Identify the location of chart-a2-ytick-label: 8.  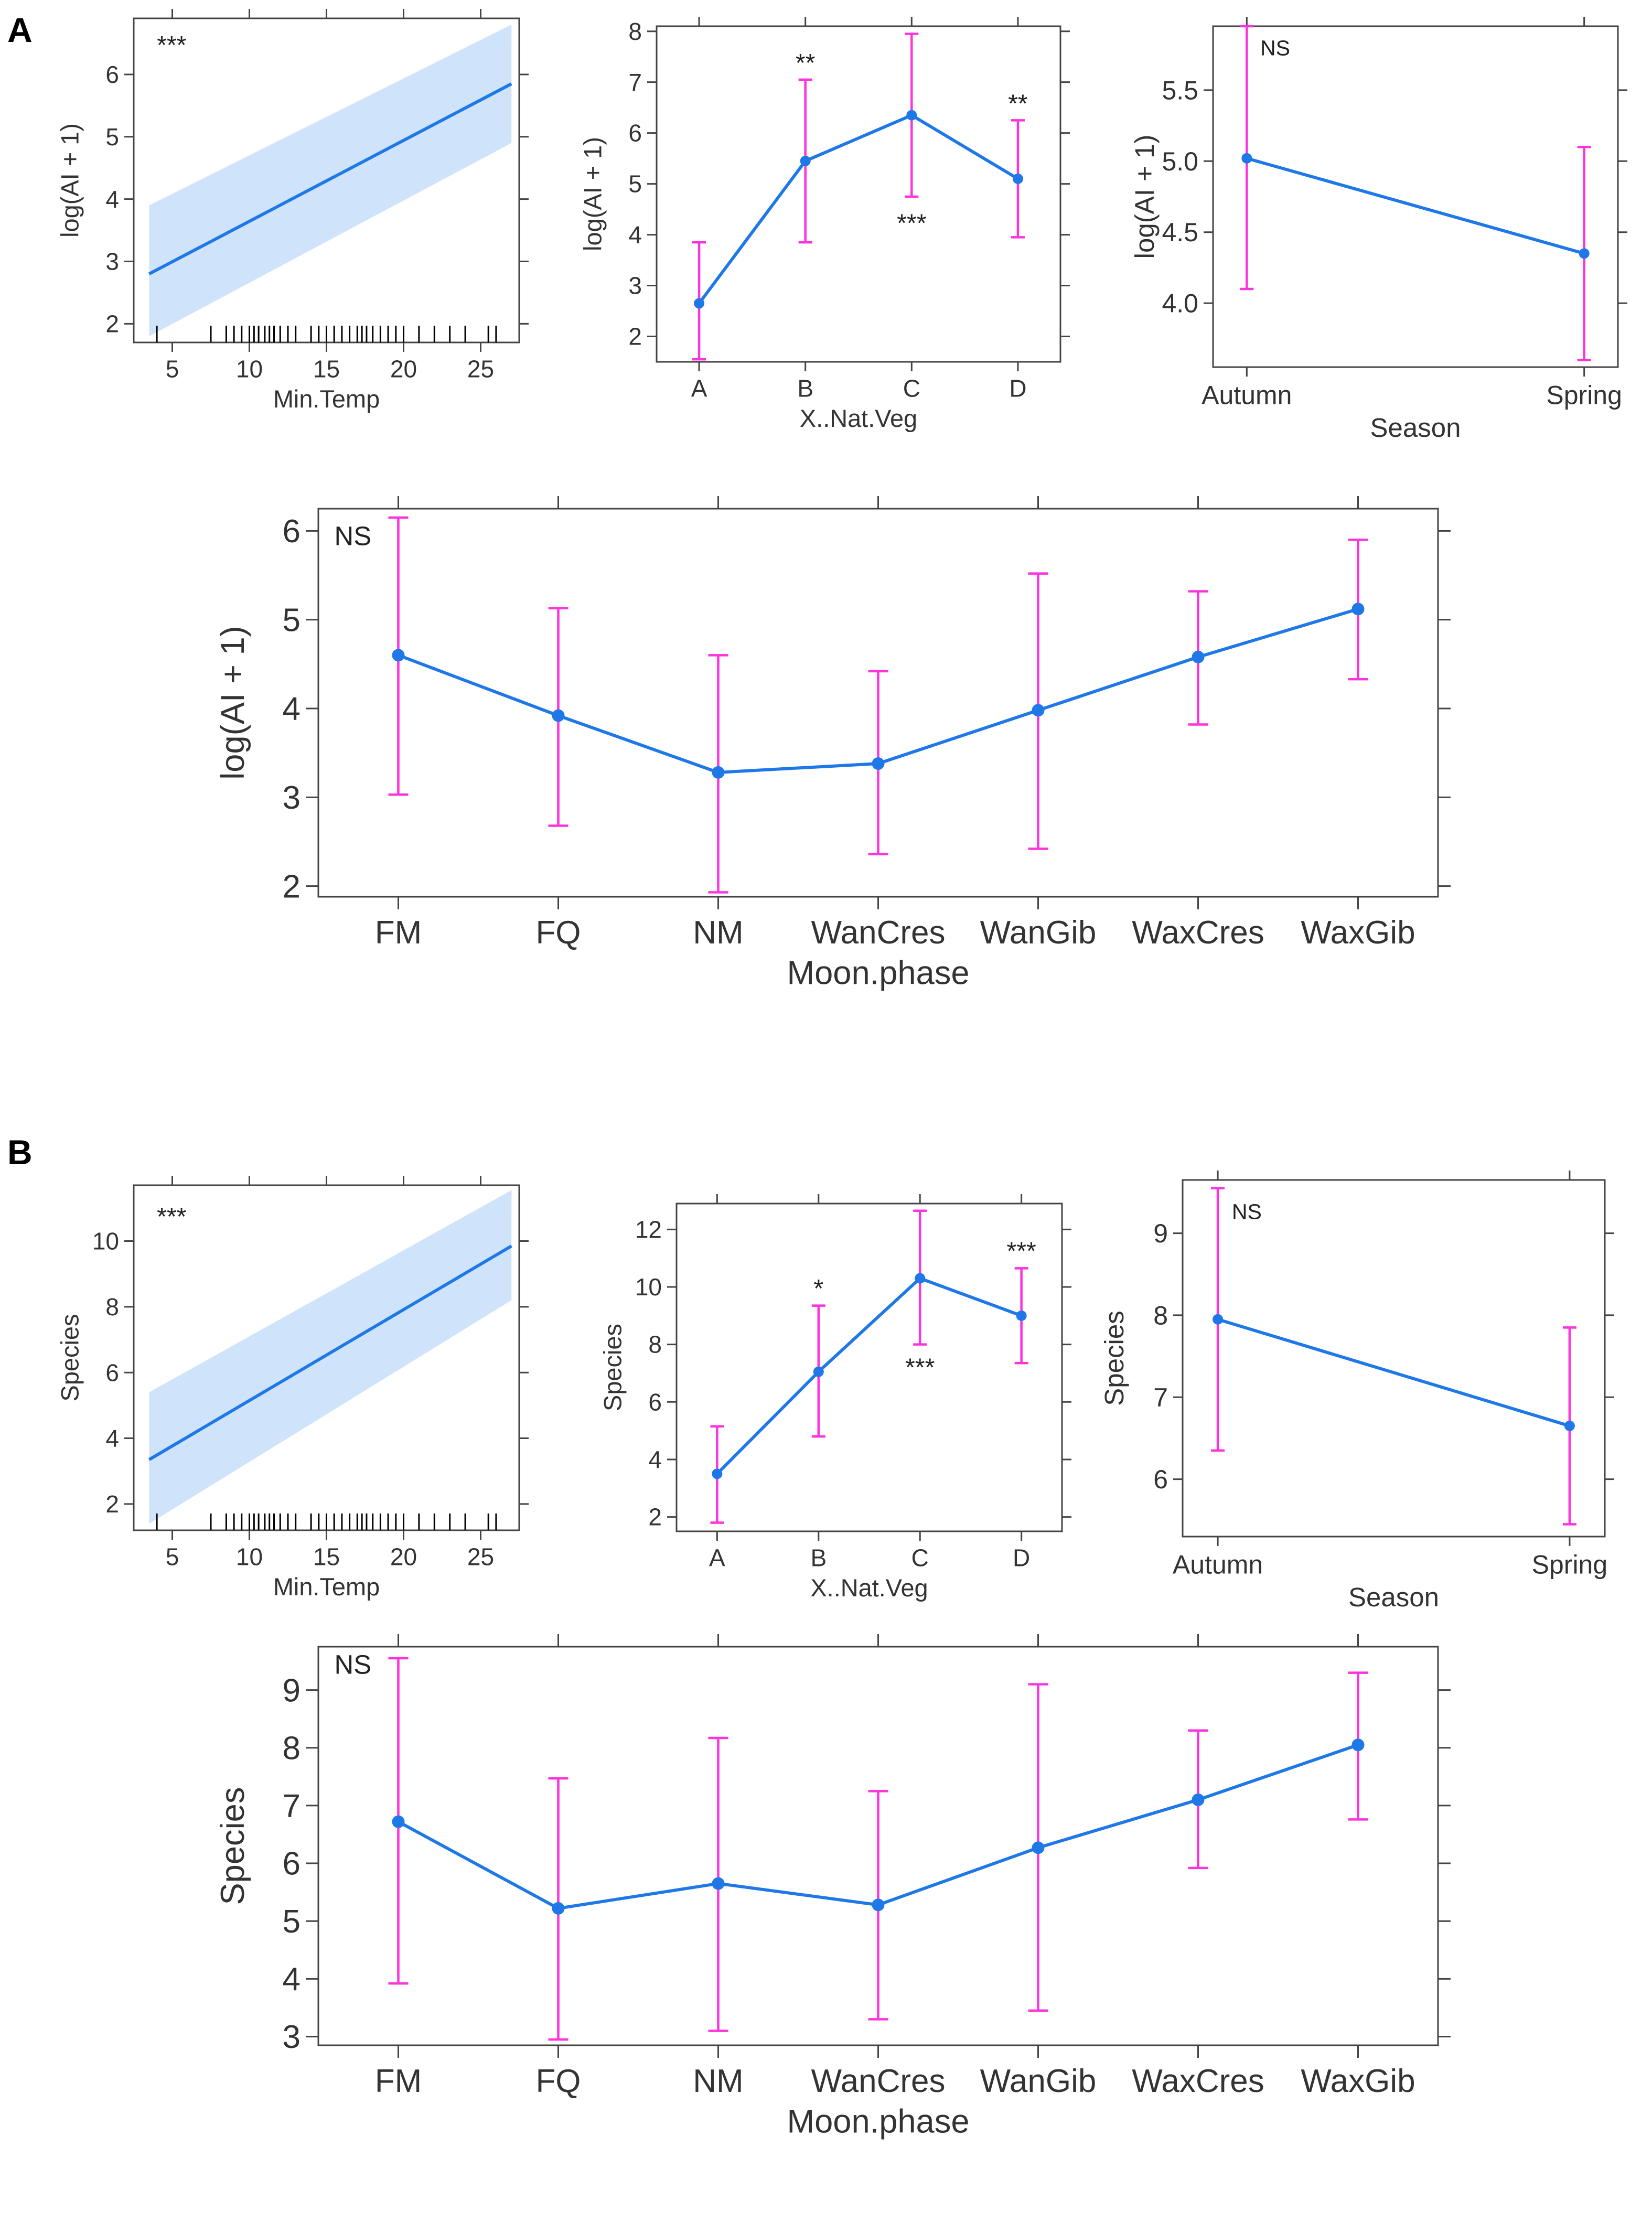
(635, 31).